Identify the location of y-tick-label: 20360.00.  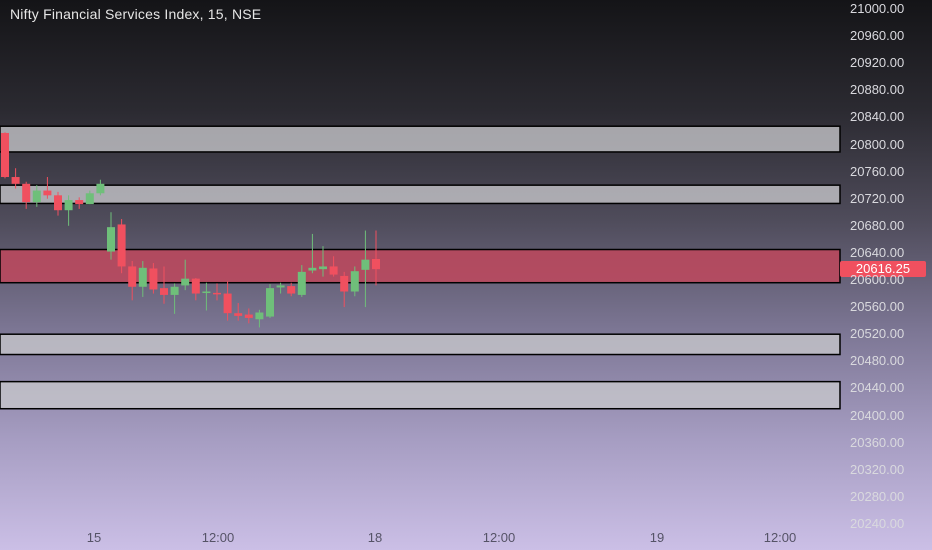
(877, 442).